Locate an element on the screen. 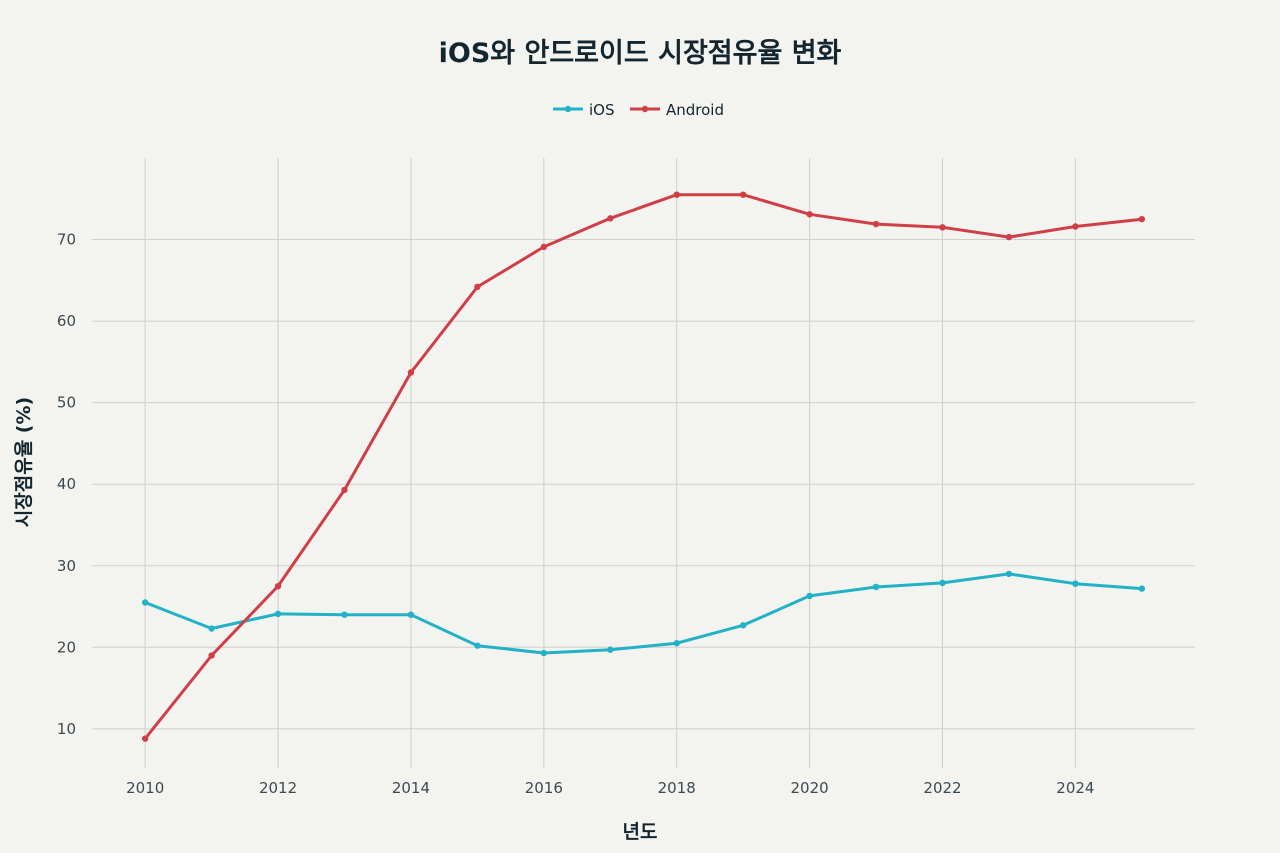 This screenshot has height=853, width=1280. y-tick-label: 10 is located at coordinates (66, 729).